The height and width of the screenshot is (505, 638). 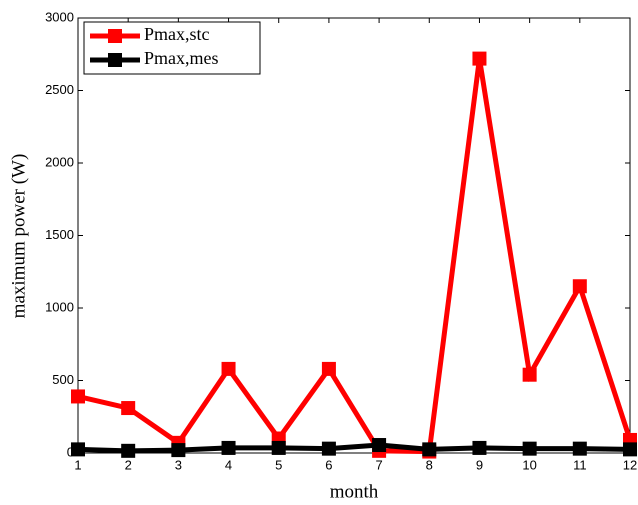 I want to click on x-tick-label: 10, so click(x=529, y=464).